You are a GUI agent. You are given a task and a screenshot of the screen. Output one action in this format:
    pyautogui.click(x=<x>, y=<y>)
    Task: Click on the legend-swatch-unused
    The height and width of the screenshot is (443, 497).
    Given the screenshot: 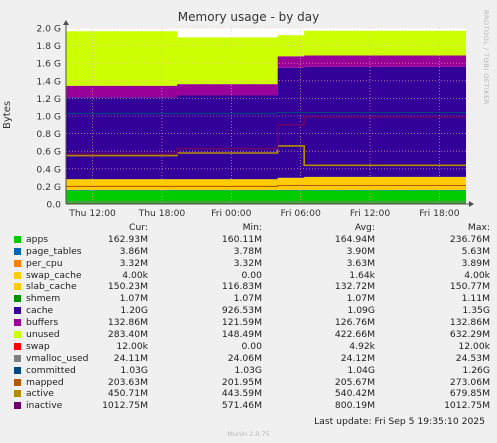 What is the action you would take?
    pyautogui.click(x=17, y=335)
    